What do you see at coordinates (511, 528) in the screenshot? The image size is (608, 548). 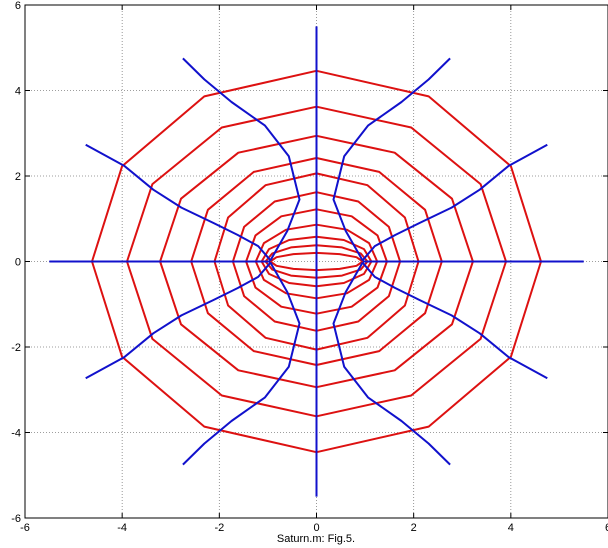 I see `x-tick-label: 4` at bounding box center [511, 528].